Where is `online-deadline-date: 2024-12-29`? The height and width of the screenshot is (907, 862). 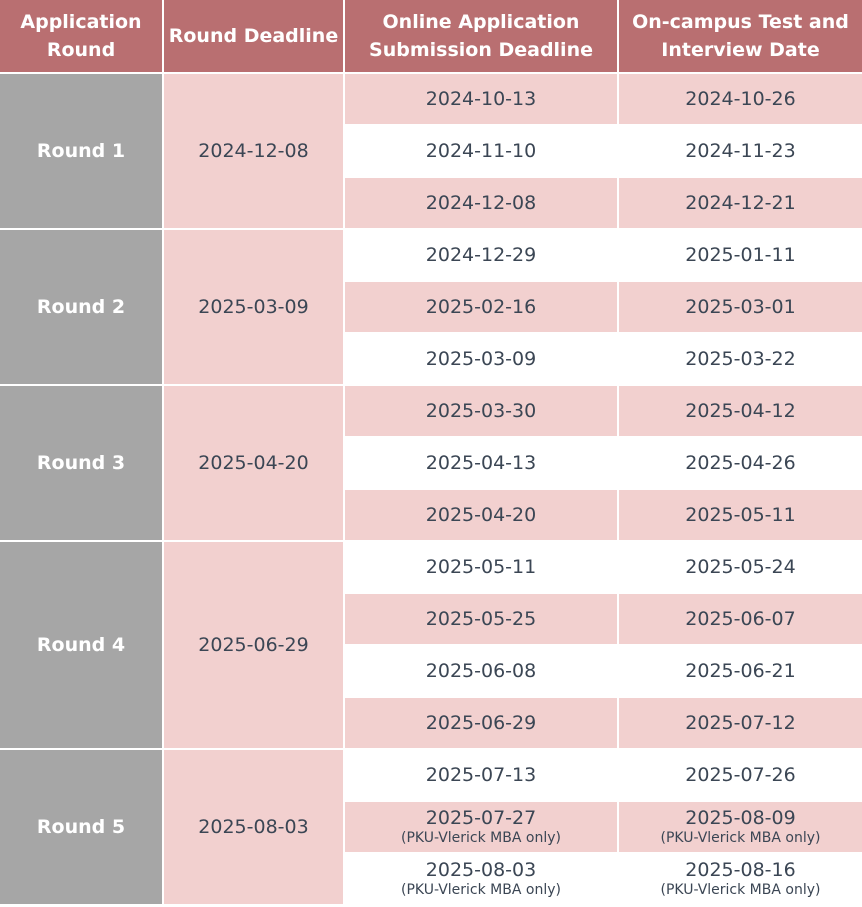
online-deadline-date: 2024-12-29 is located at coordinates (481, 255).